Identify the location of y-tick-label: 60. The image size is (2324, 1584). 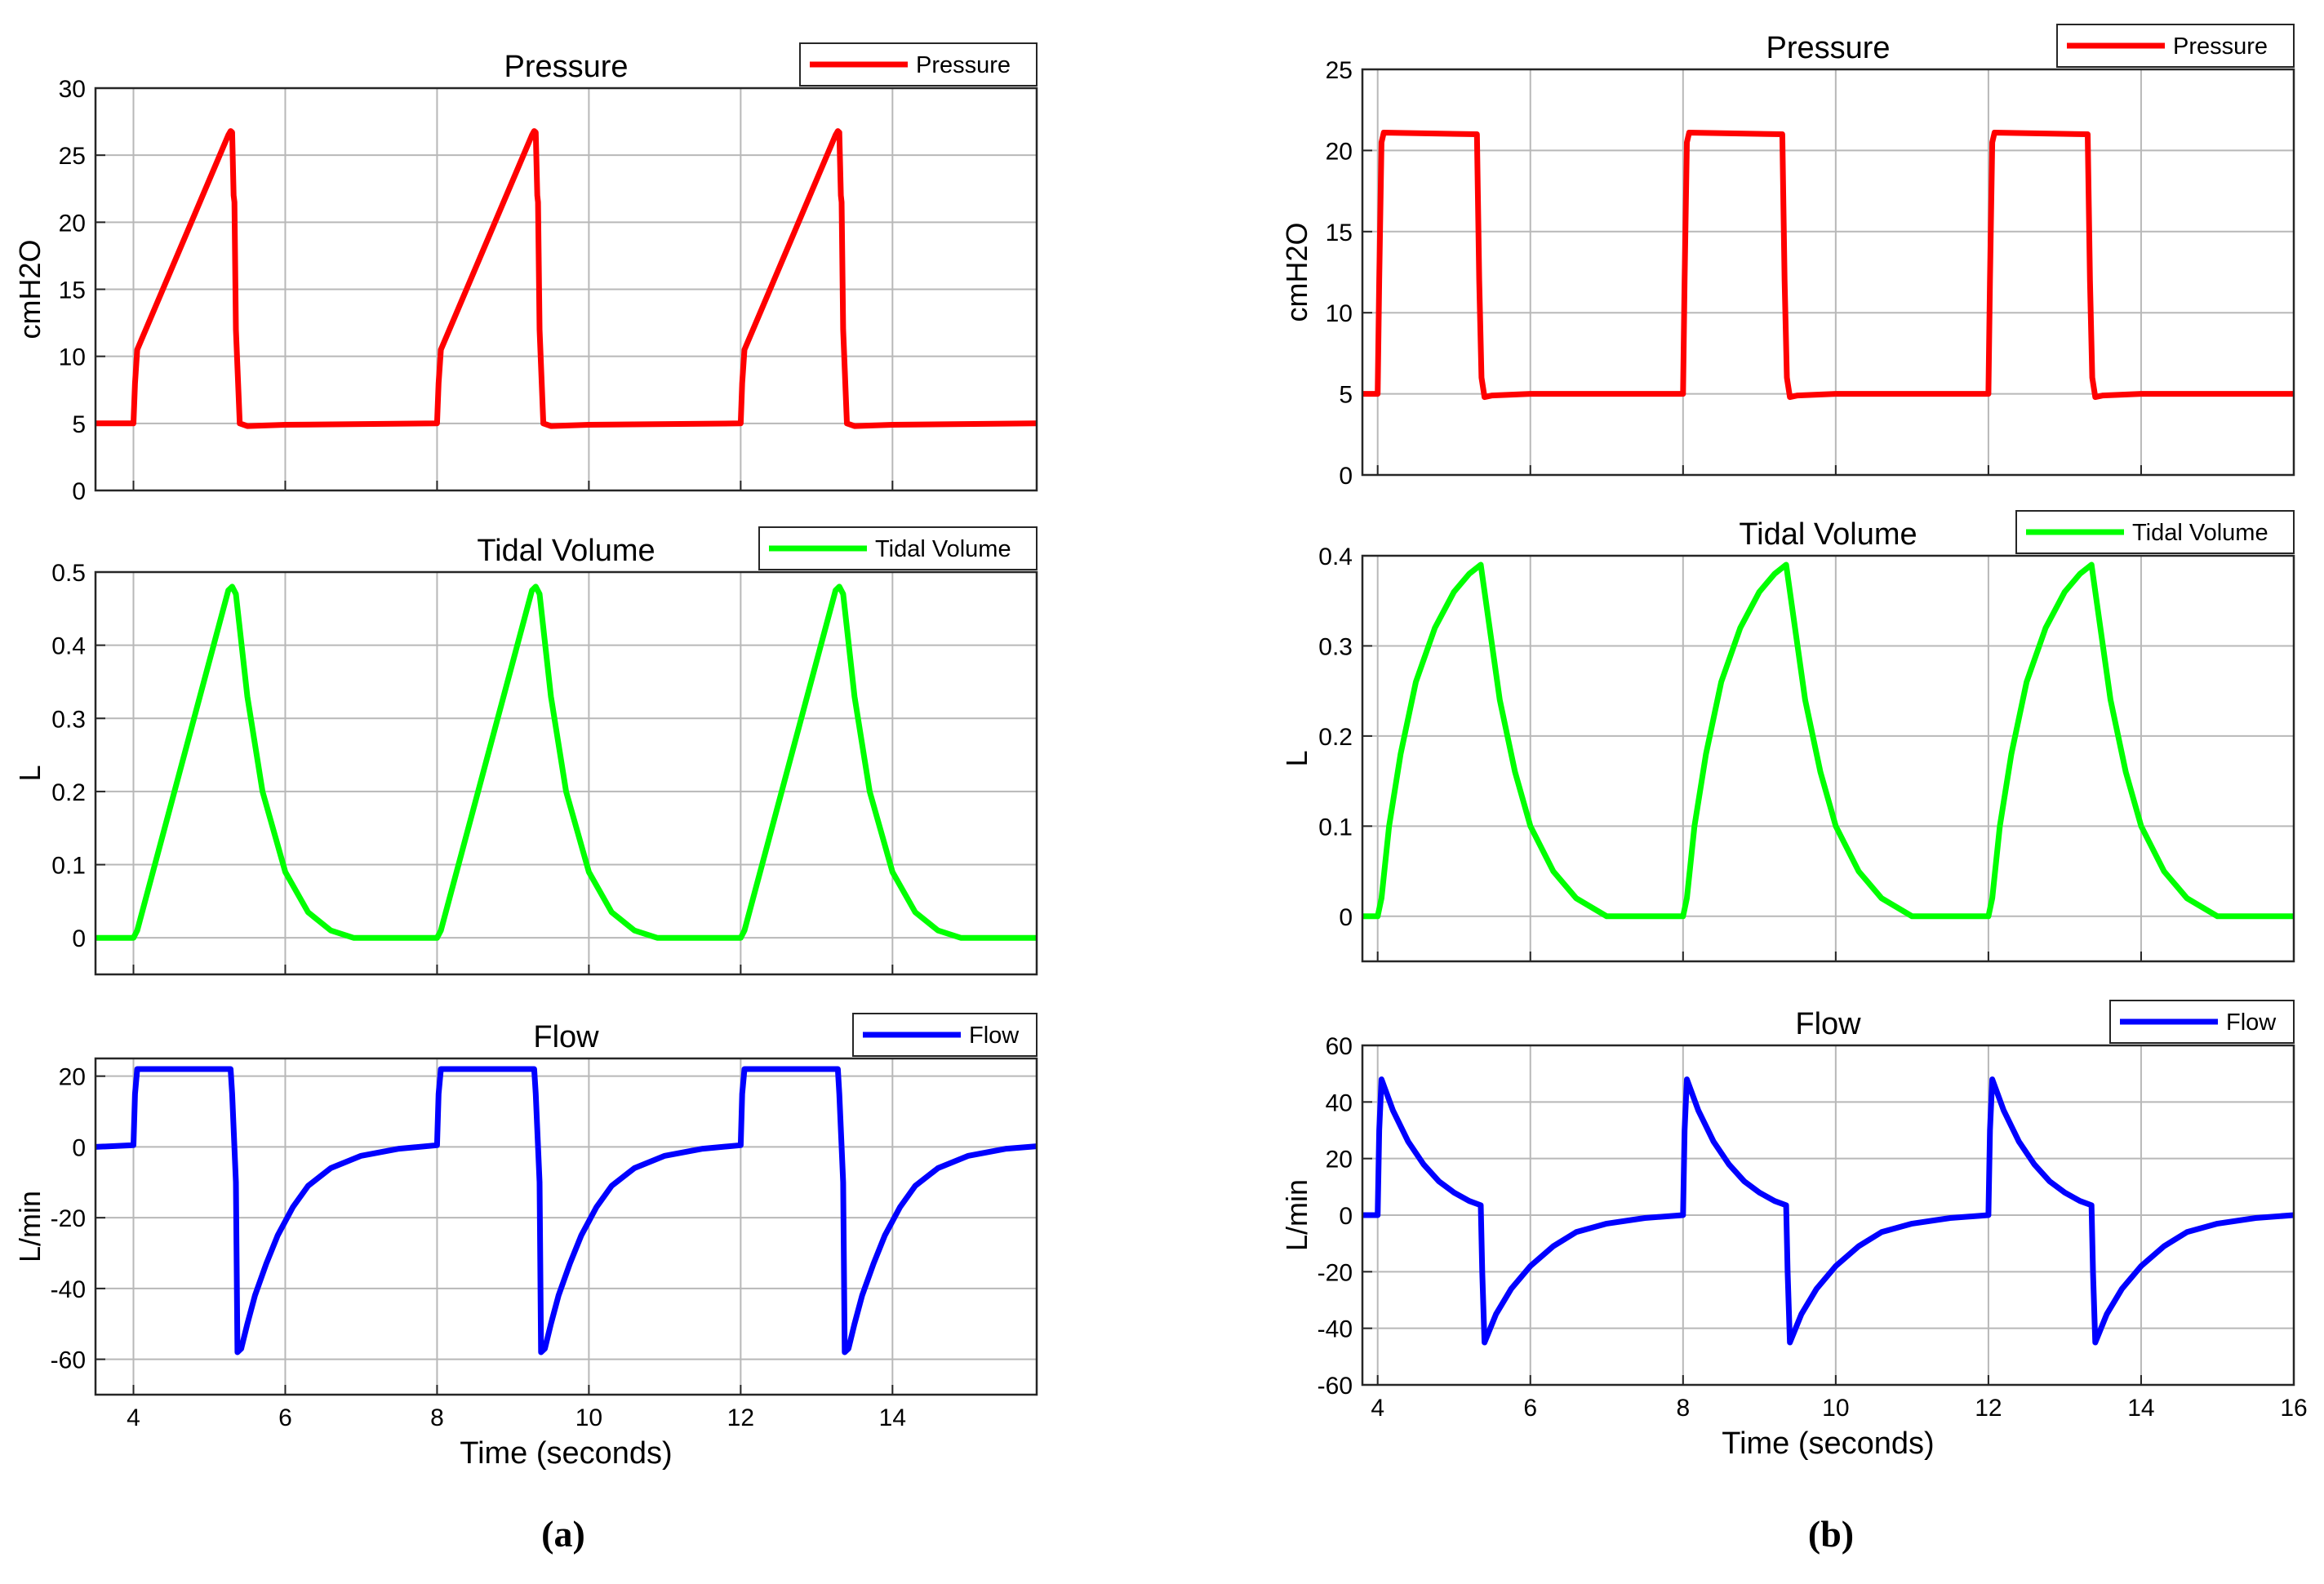
(1339, 1046).